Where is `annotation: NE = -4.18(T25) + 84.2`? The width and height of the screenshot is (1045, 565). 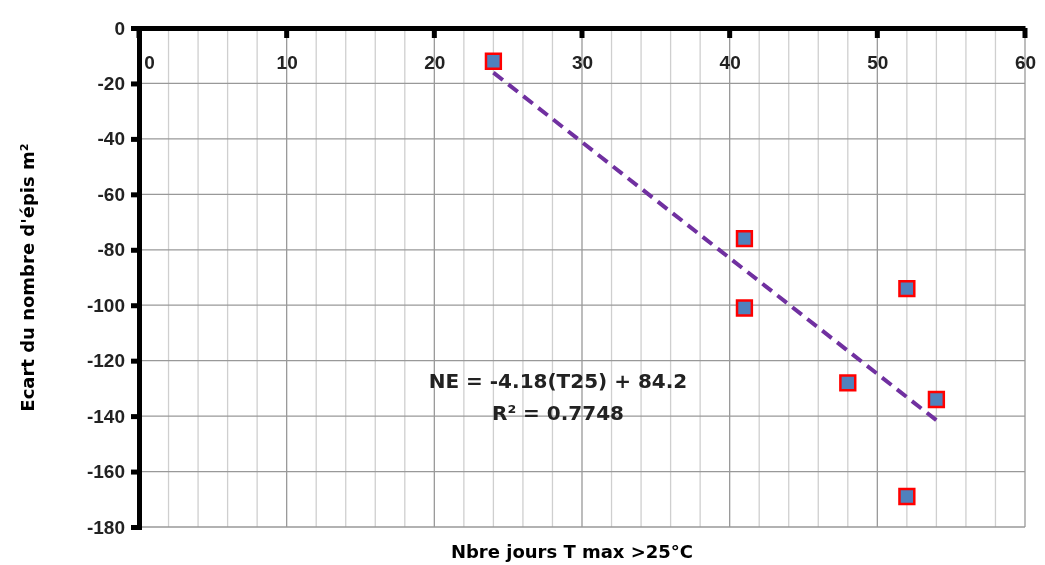 annotation: NE = -4.18(T25) + 84.2 is located at coordinates (558, 381).